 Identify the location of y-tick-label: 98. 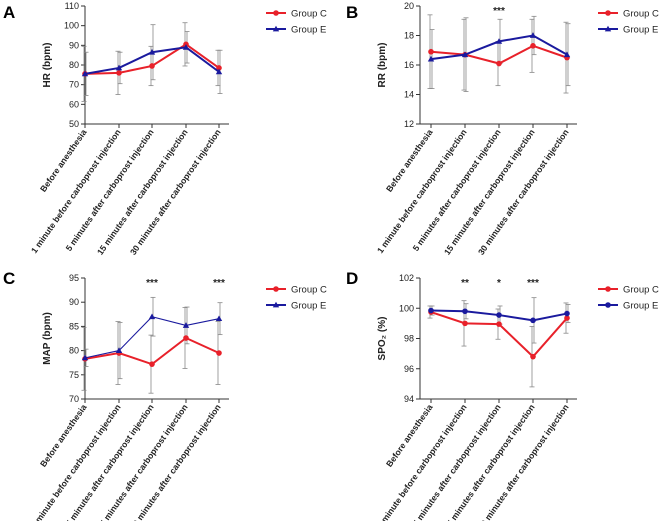
(409, 339).